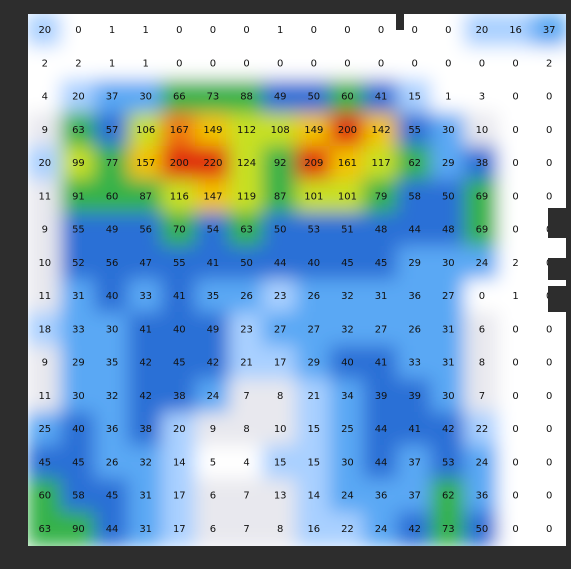 This screenshot has height=569, width=571. What do you see at coordinates (112, 97) in the screenshot?
I see `cell-value-label: 37` at bounding box center [112, 97].